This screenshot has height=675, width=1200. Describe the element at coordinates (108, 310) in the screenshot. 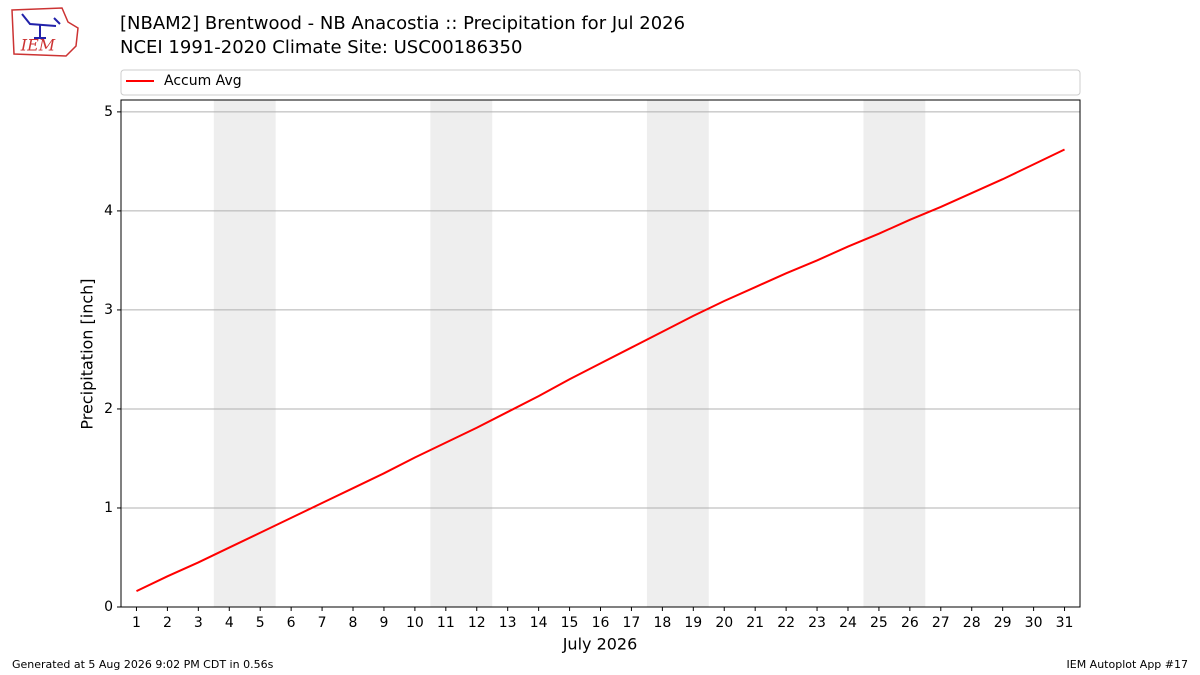

I see `y-tick-label: 3` at that location.